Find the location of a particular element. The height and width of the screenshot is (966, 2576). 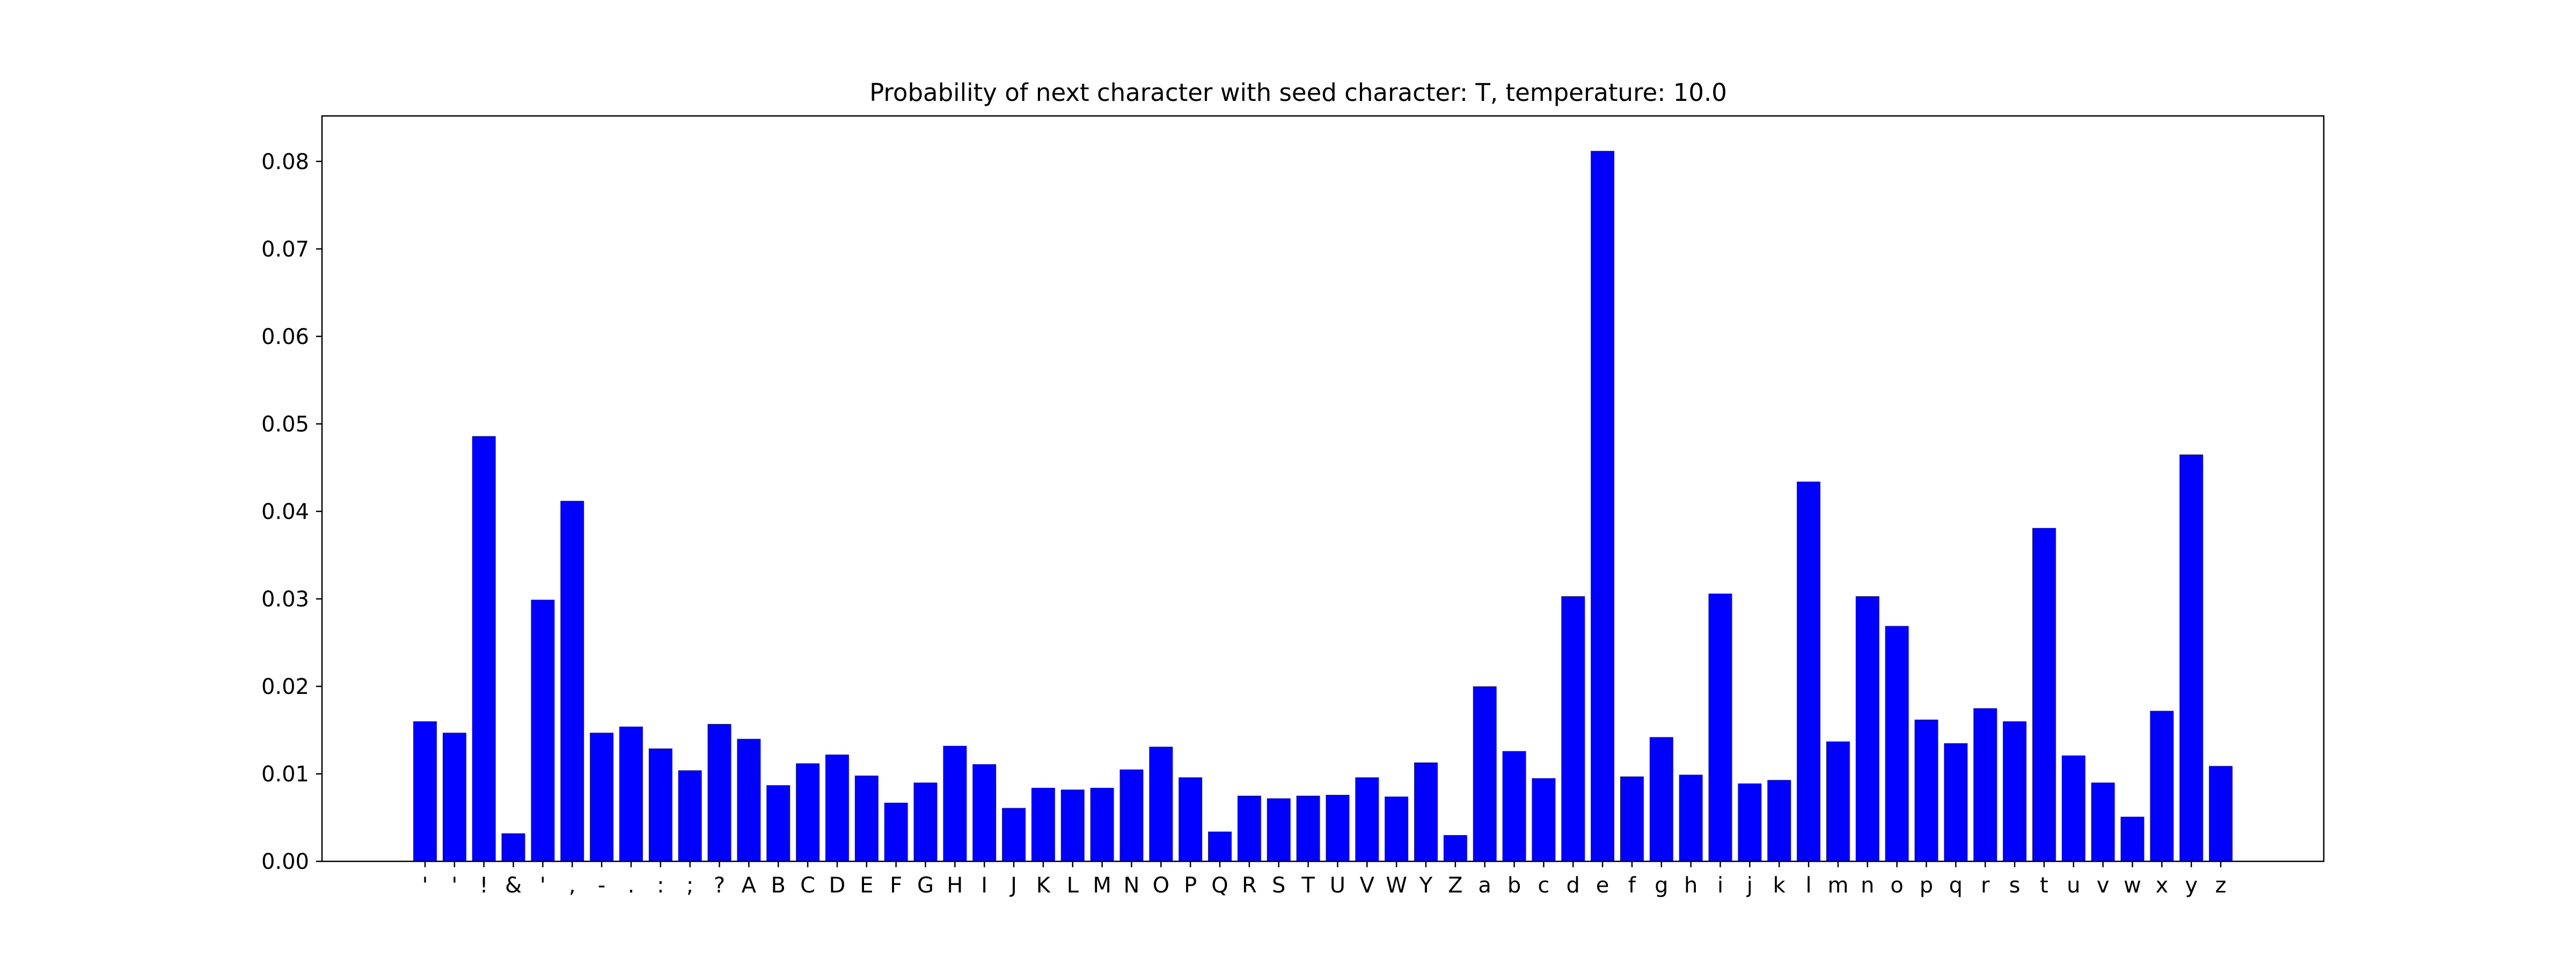

x-tick-label: Q is located at coordinates (1219, 885).